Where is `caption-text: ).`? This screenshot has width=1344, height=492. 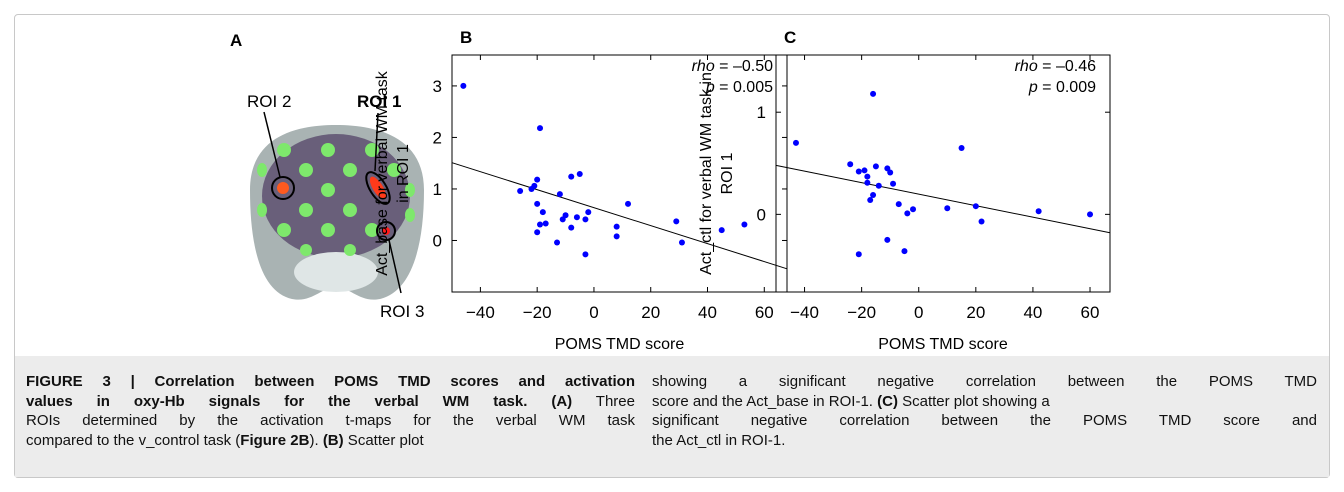 caption-text: ). is located at coordinates (316, 440).